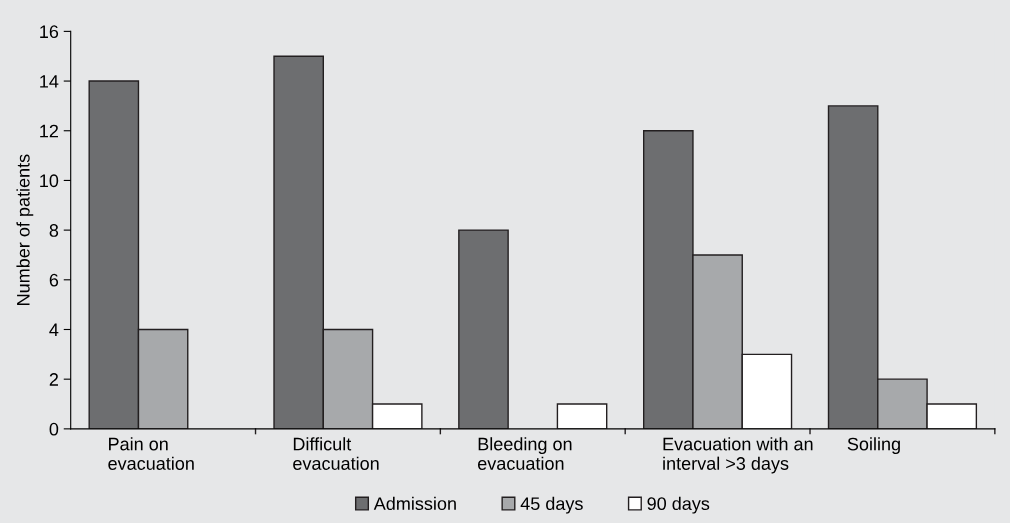 The width and height of the screenshot is (1010, 523). I want to click on y-tick-label: 6, so click(54, 280).